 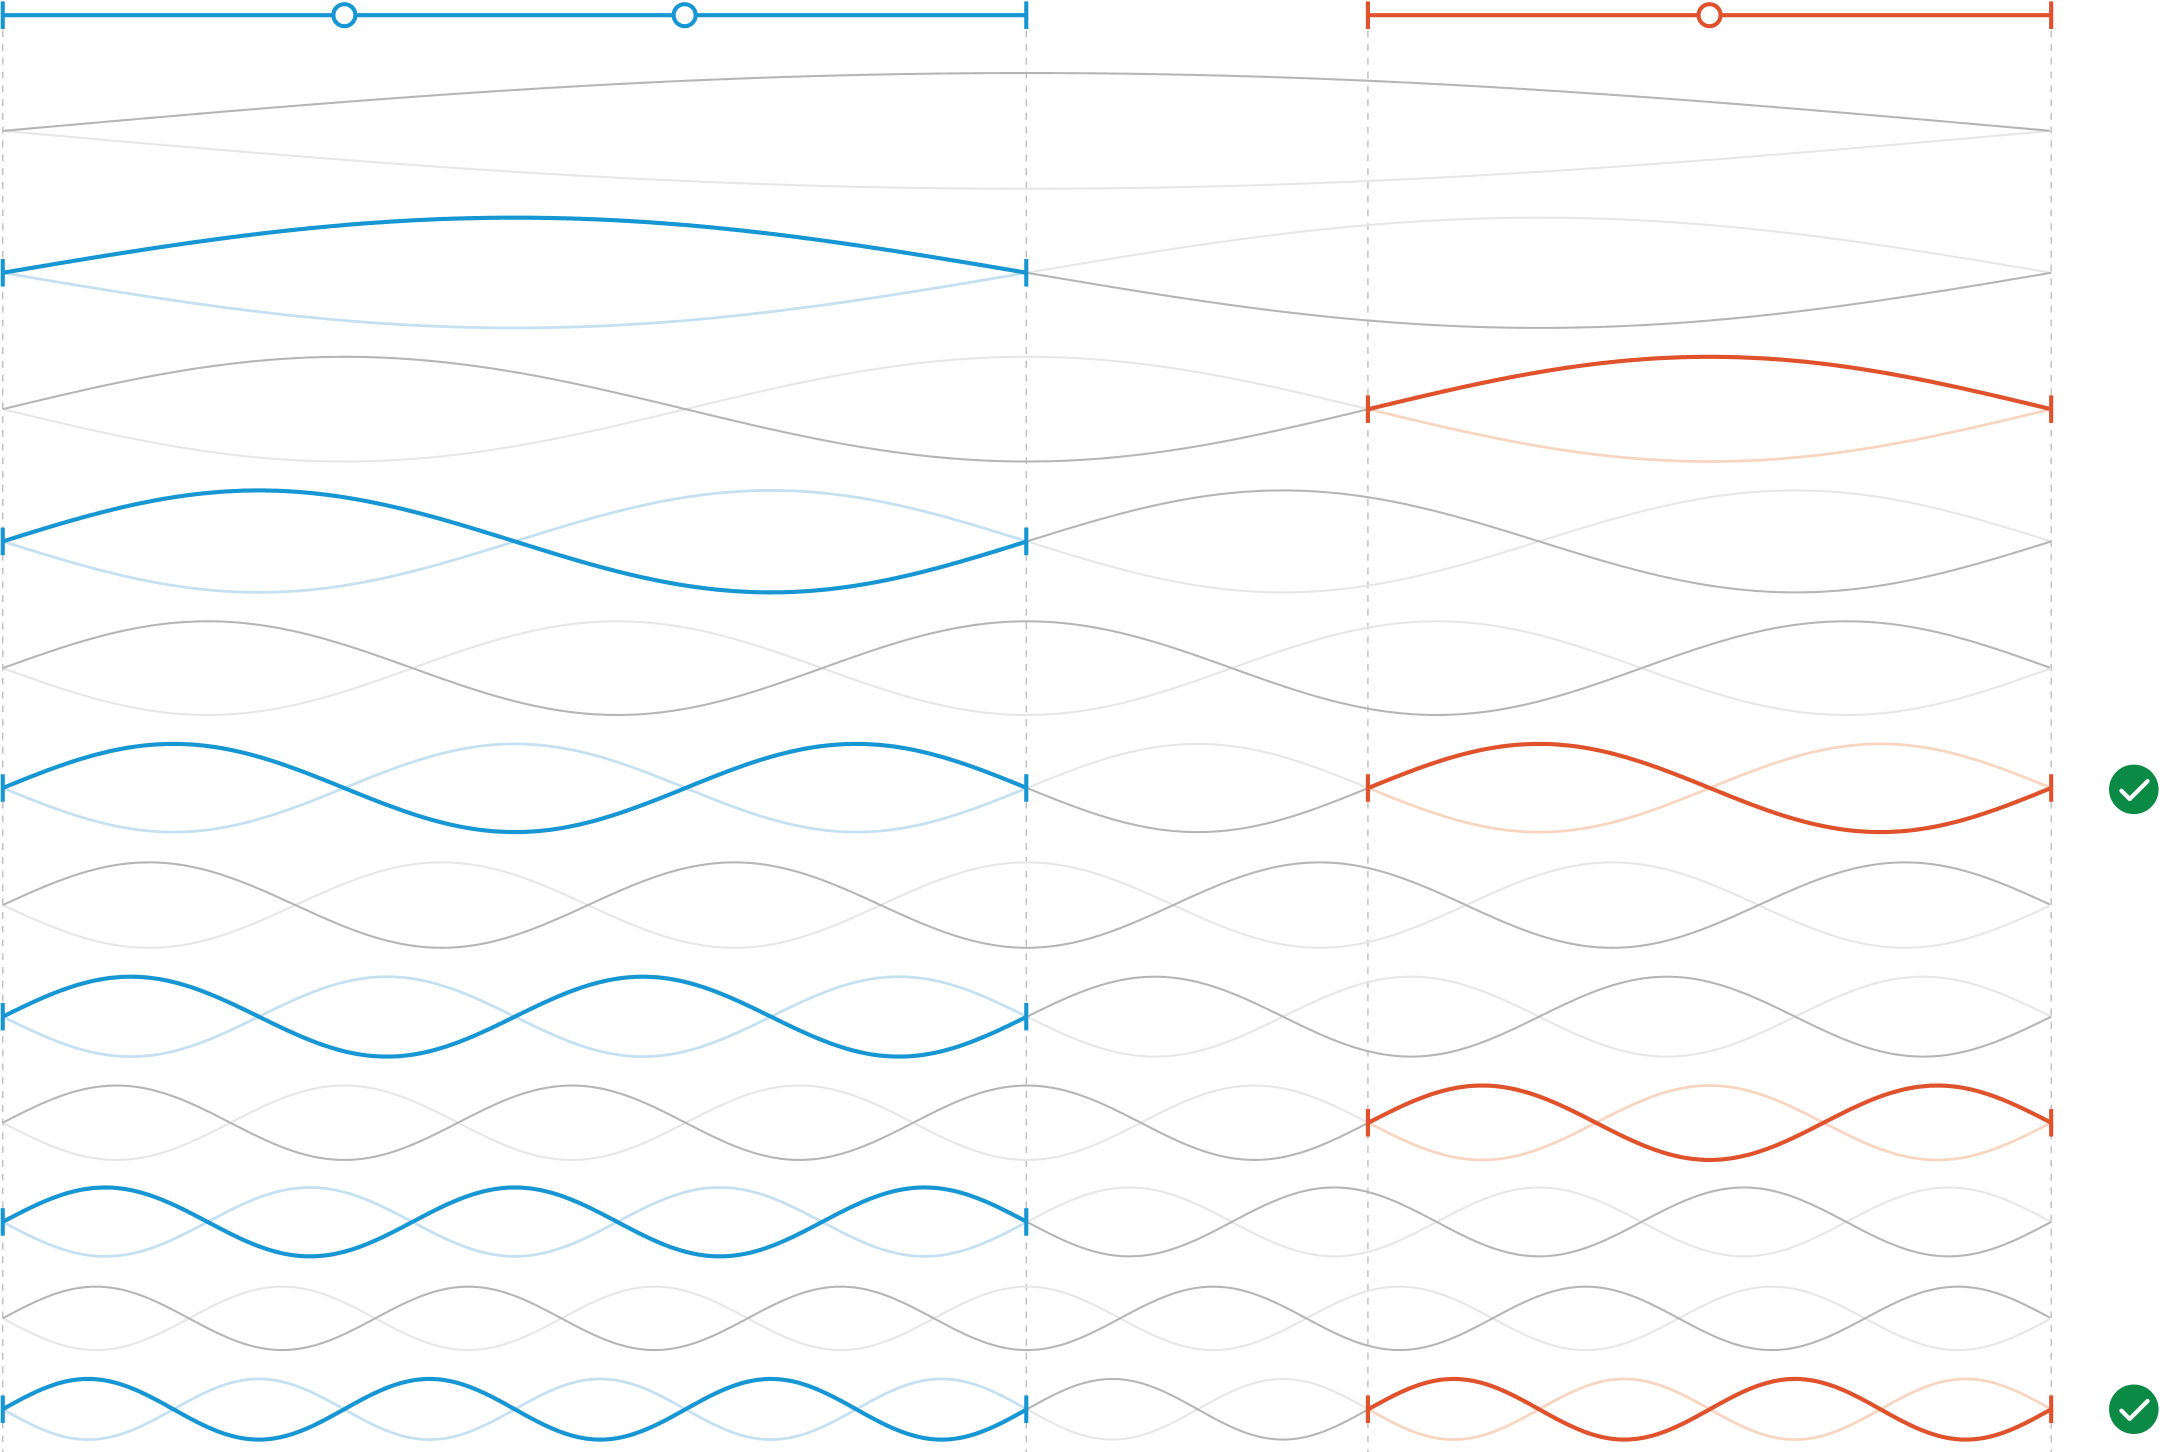 I want to click on string-markers, so click(x=1027, y=15).